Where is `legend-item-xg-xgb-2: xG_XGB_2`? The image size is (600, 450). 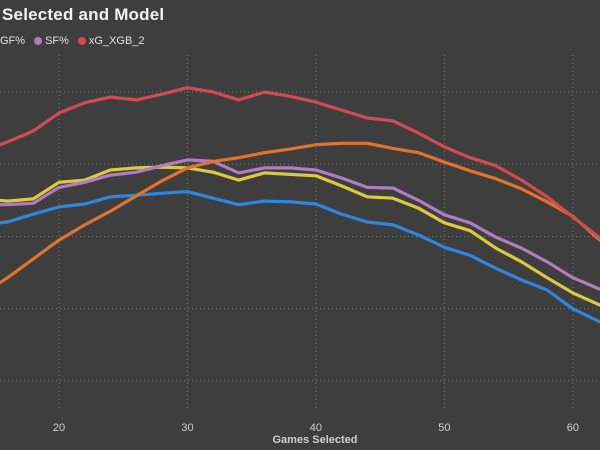
legend-item-xg-xgb-2: xG_XGB_2 is located at coordinates (111, 41).